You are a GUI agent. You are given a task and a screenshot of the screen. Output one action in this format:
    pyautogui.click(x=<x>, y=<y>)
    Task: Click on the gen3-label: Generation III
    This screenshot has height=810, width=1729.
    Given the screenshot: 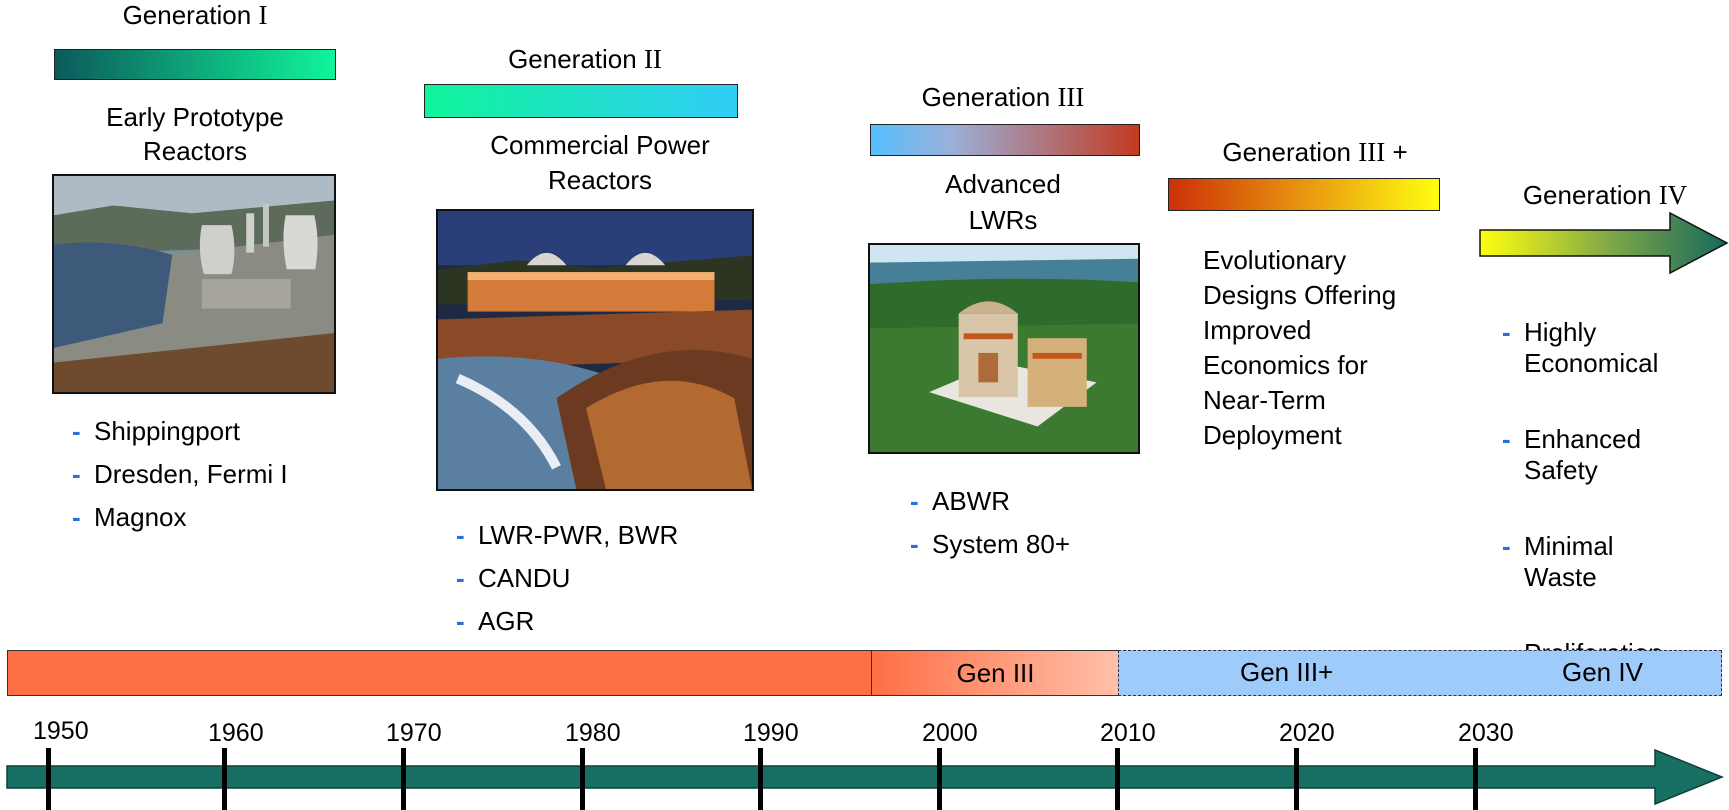 What is the action you would take?
    pyautogui.click(x=1003, y=97)
    